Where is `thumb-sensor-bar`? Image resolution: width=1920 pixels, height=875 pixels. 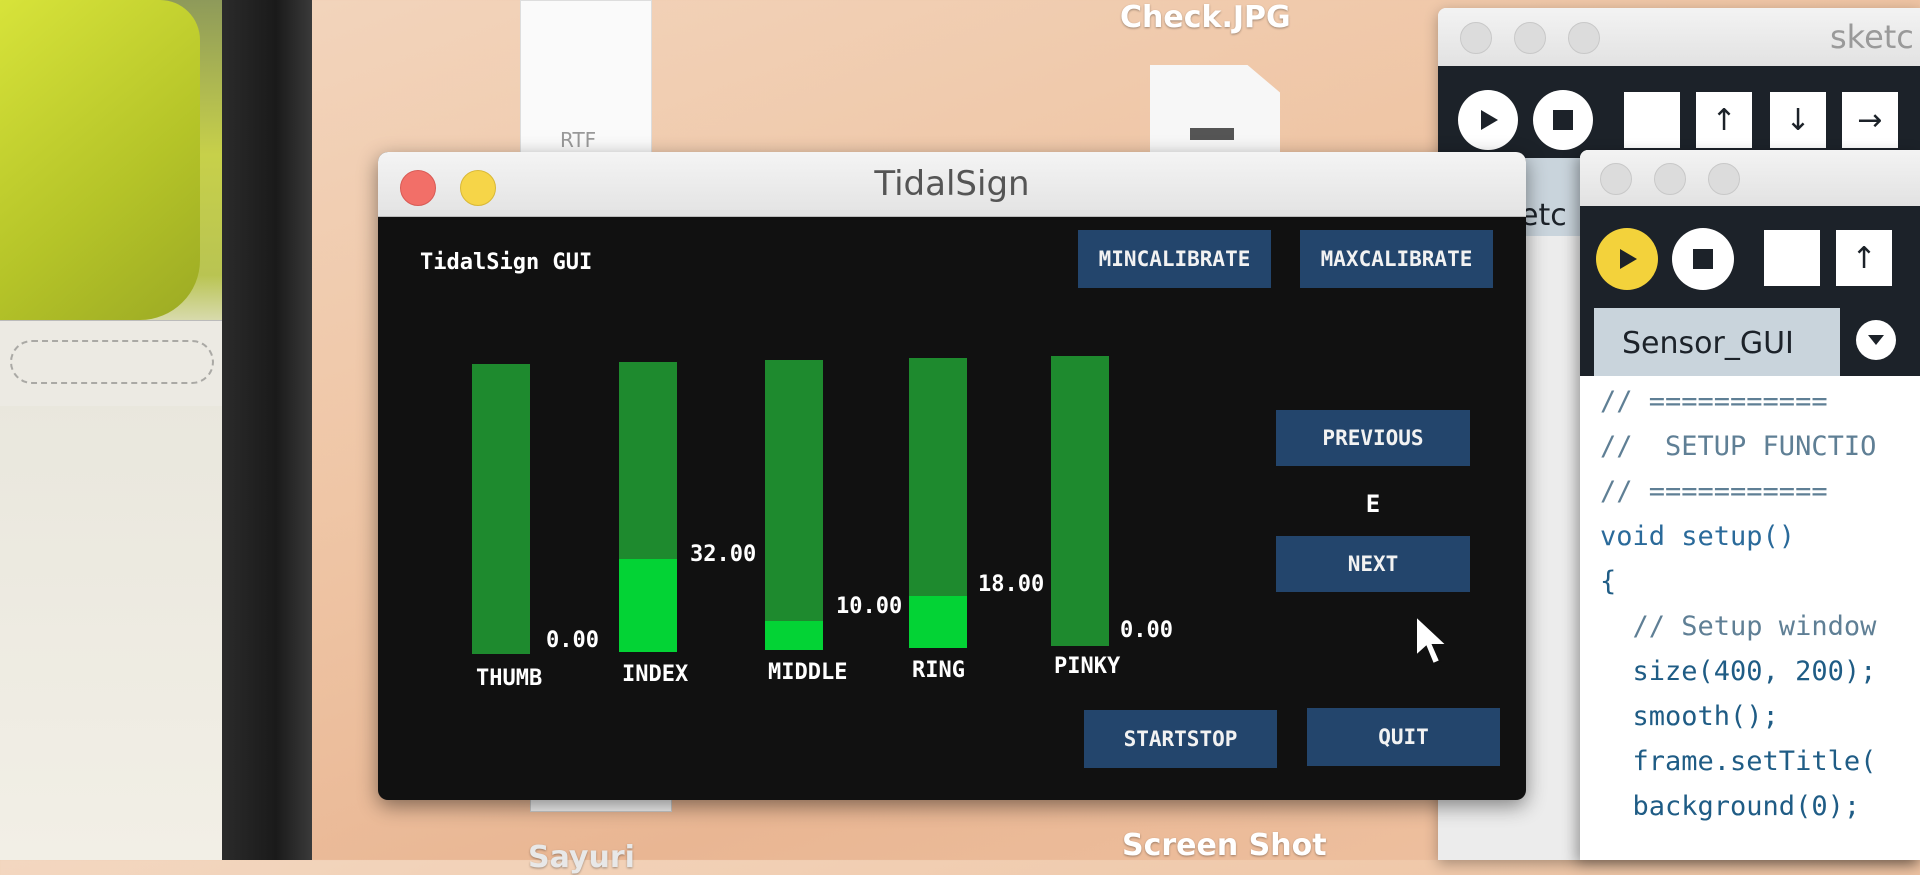
thumb-sensor-bar is located at coordinates (501, 509).